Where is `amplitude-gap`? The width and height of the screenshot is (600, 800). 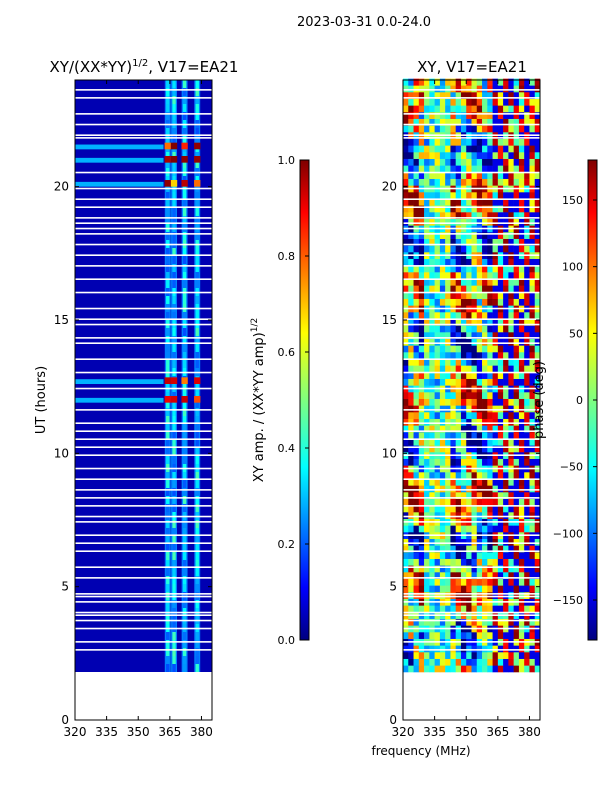 amplitude-gap is located at coordinates (143, 594).